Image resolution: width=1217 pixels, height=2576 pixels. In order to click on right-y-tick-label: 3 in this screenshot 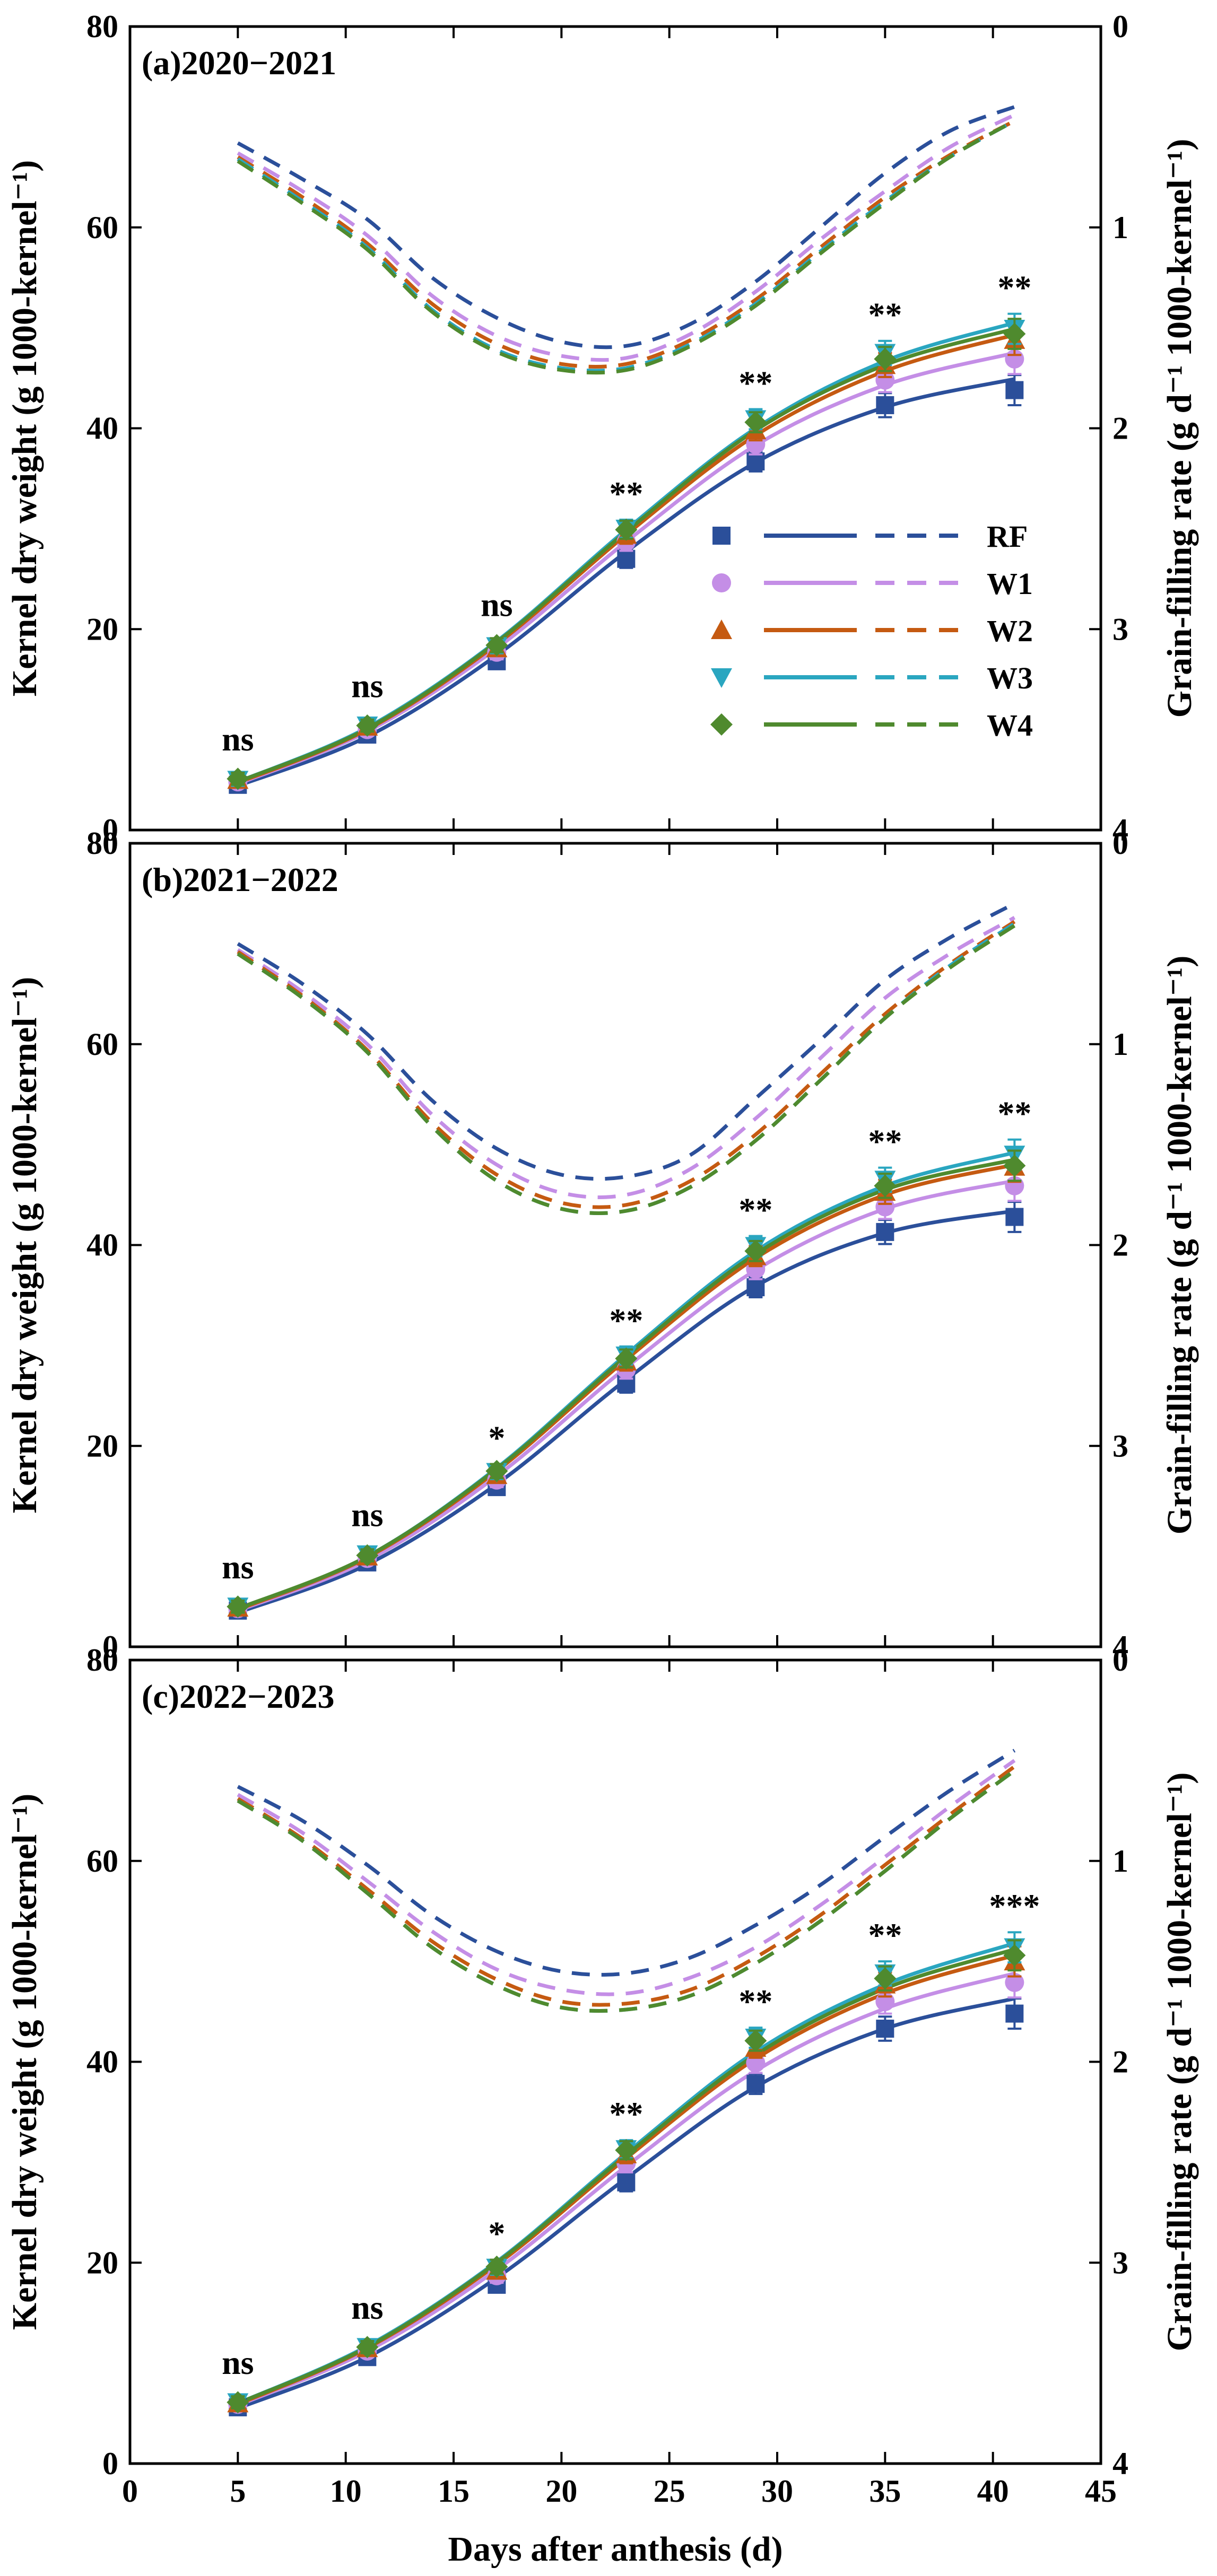, I will do `click(1120, 629)`.